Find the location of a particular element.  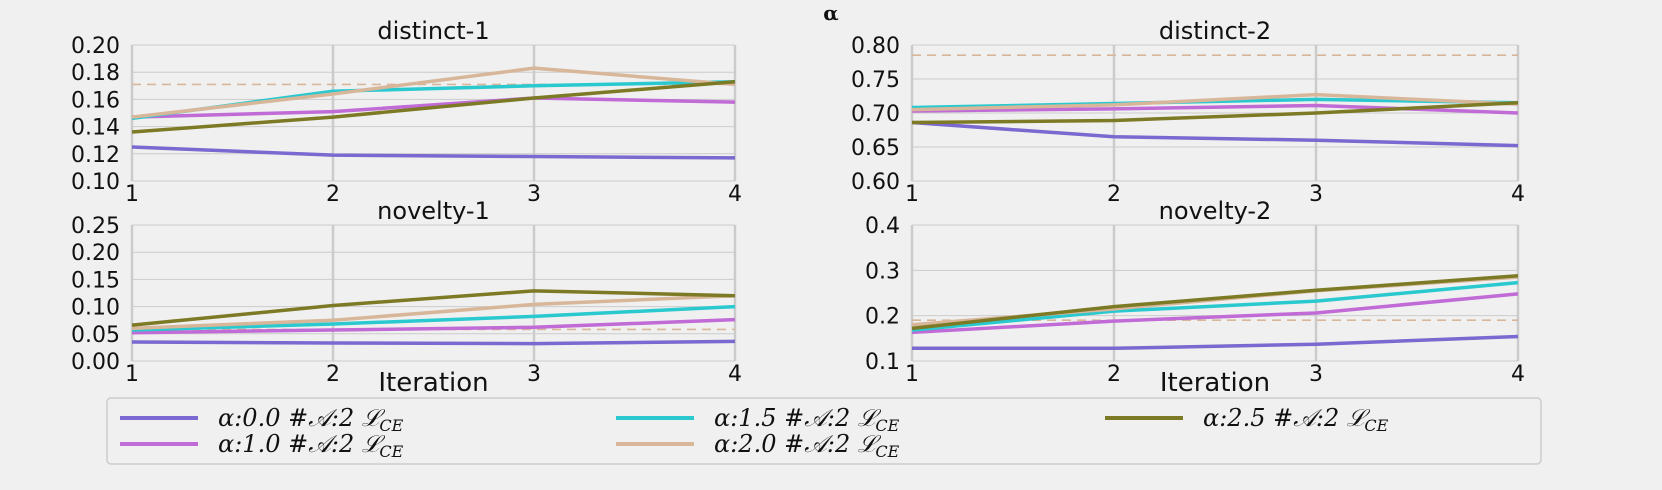

y-tick-label: 0.2 is located at coordinates (882, 317).